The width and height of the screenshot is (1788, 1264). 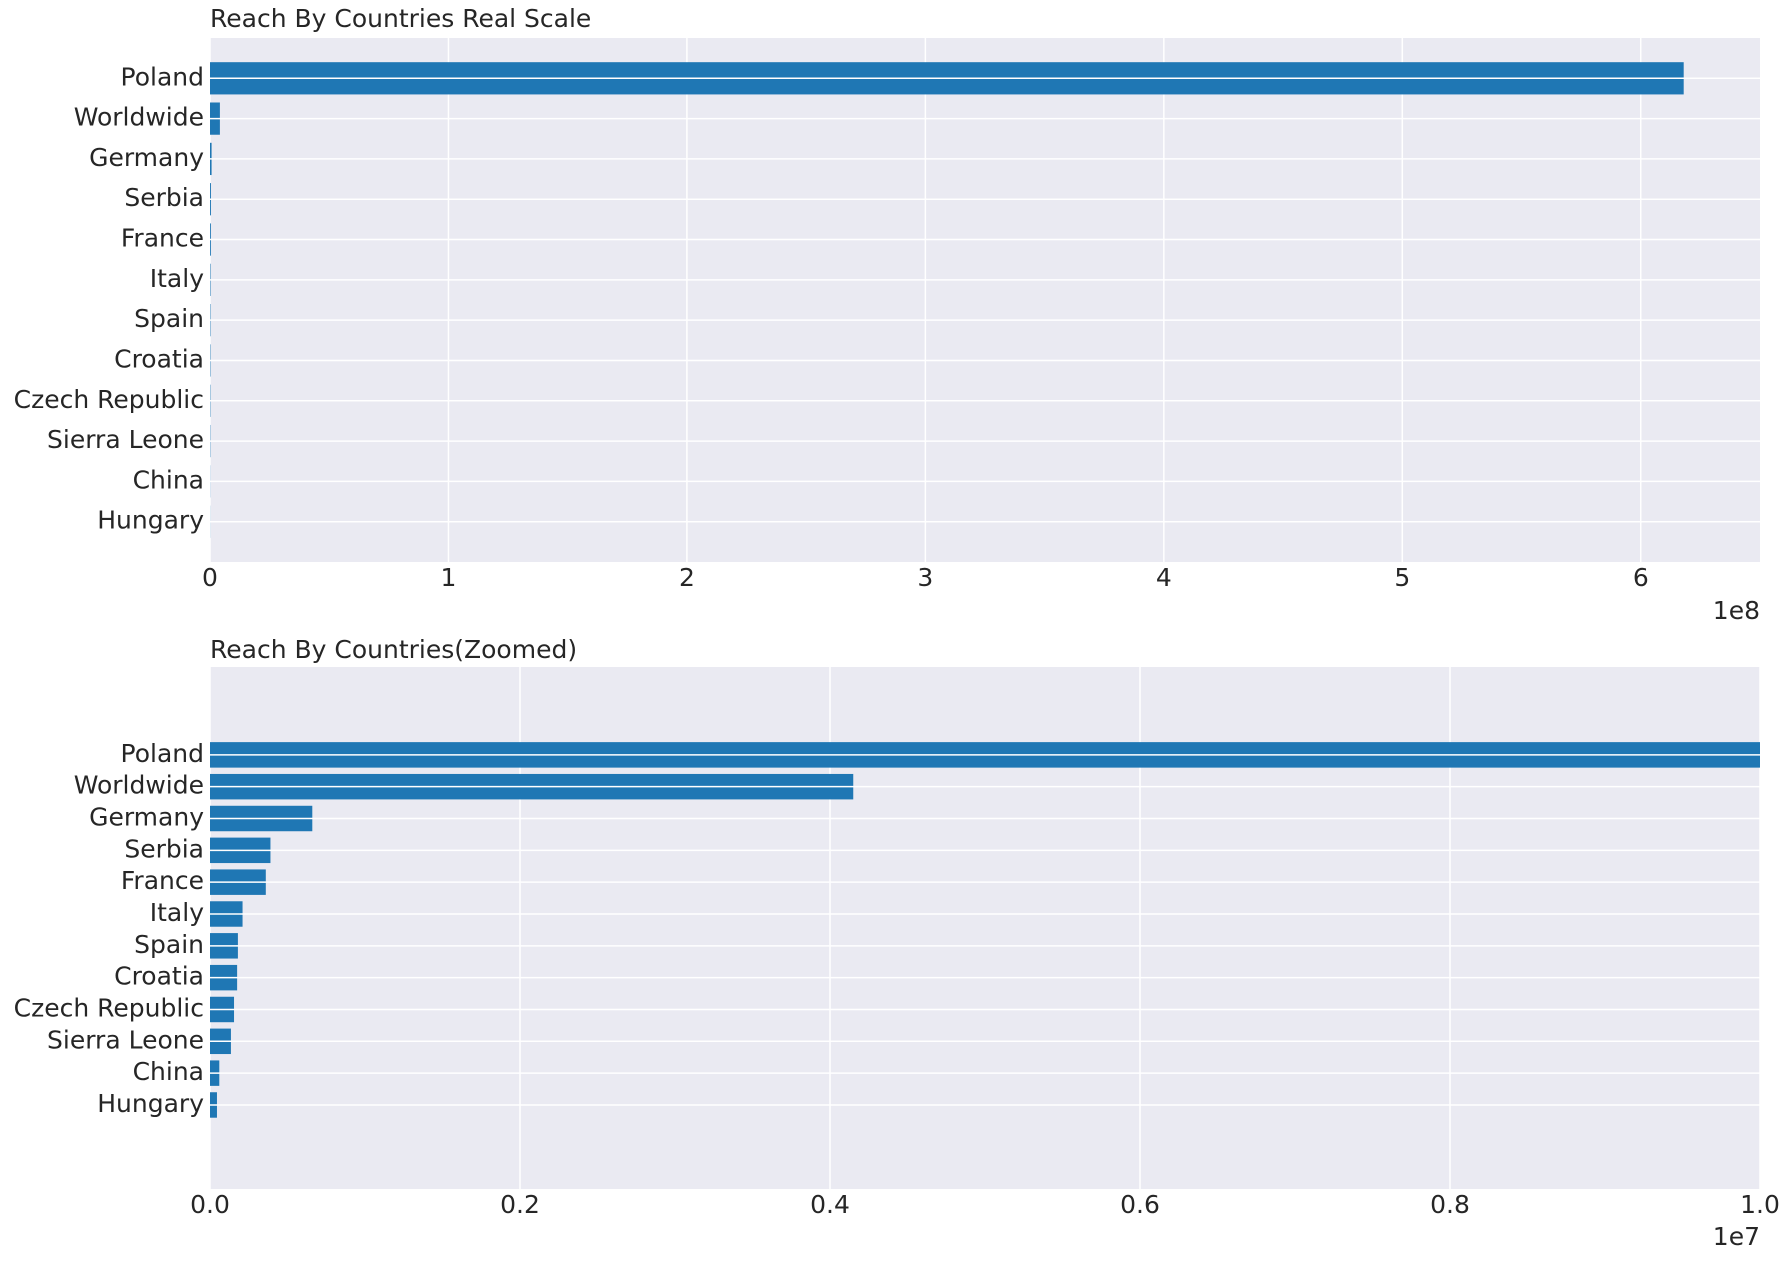 What do you see at coordinates (393, 649) in the screenshot?
I see `chart-title: Reach By Countries(Zoomed)` at bounding box center [393, 649].